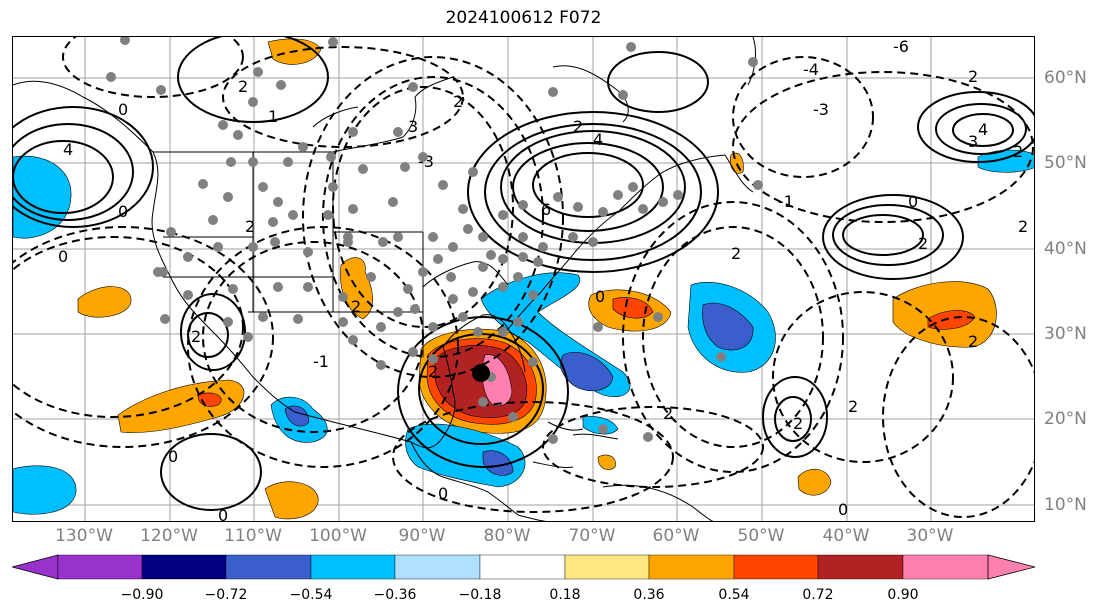 Image resolution: width=1105 pixels, height=615 pixels. What do you see at coordinates (930, 536) in the screenshot?
I see `lon-label: 30°W` at bounding box center [930, 536].